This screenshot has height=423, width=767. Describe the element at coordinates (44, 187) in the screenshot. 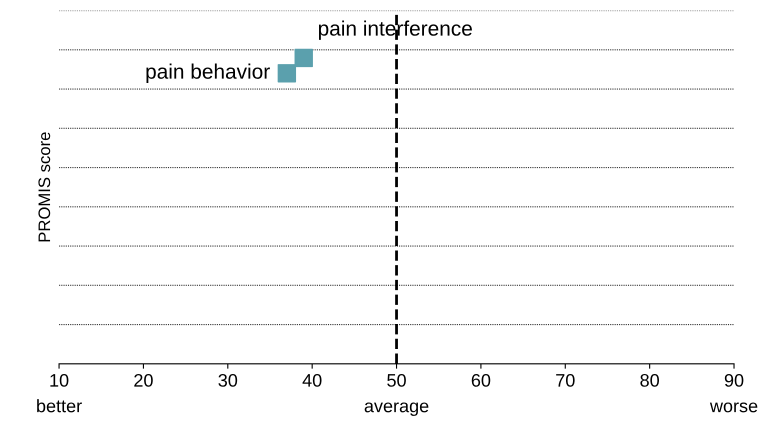

I see `y-axis-title: PROMIS score` at that location.